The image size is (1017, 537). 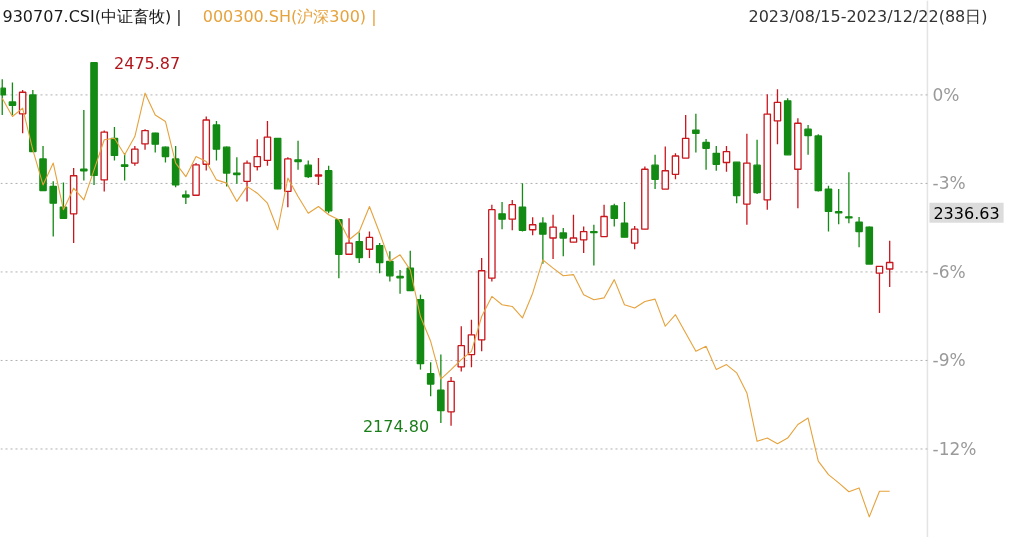 I want to click on y-tick-label: -12%, so click(x=954, y=448).